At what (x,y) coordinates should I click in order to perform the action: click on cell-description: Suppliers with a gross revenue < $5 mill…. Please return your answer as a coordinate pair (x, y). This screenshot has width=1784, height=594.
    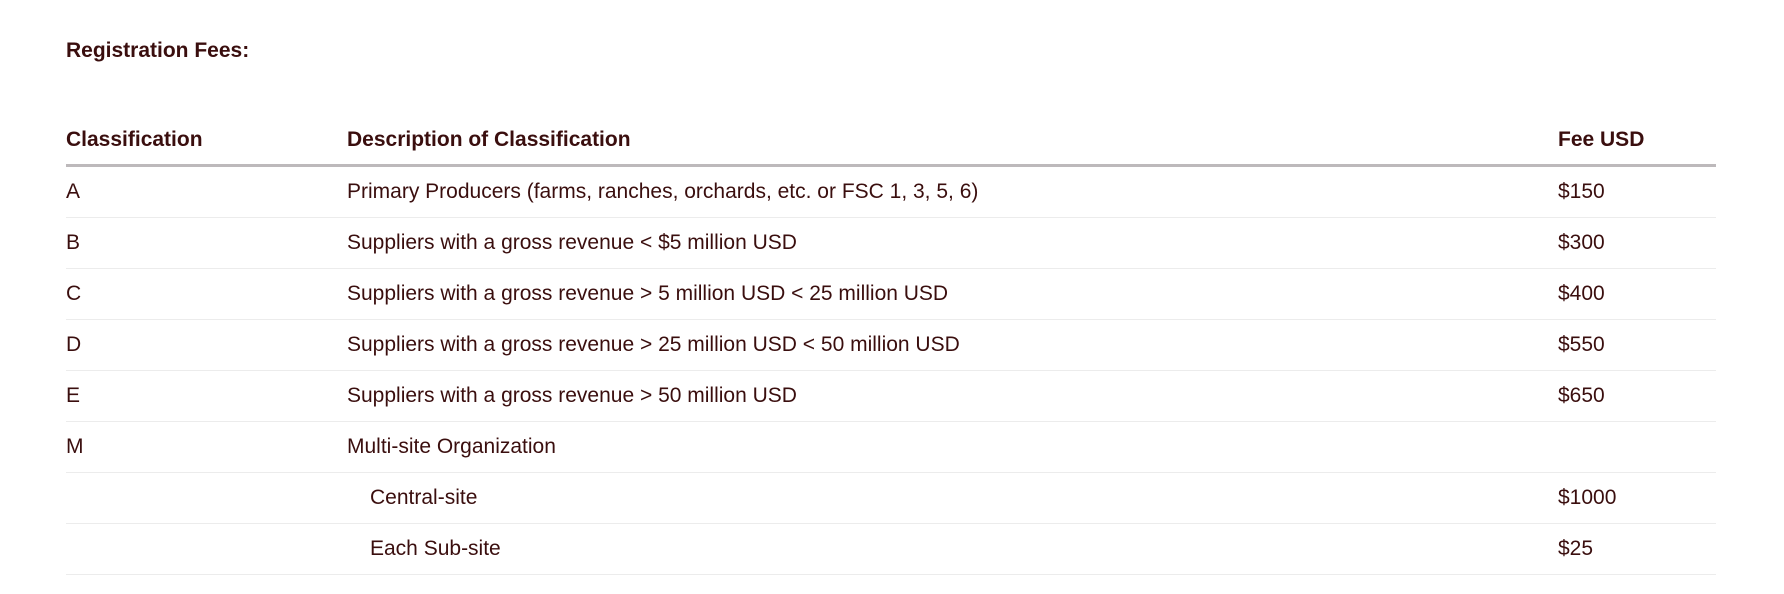
    Looking at the image, I should click on (952, 243).